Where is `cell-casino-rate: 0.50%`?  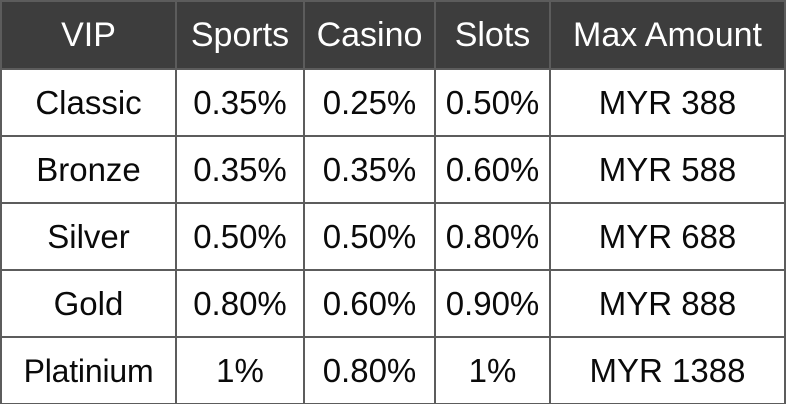 cell-casino-rate: 0.50% is located at coordinates (369, 236).